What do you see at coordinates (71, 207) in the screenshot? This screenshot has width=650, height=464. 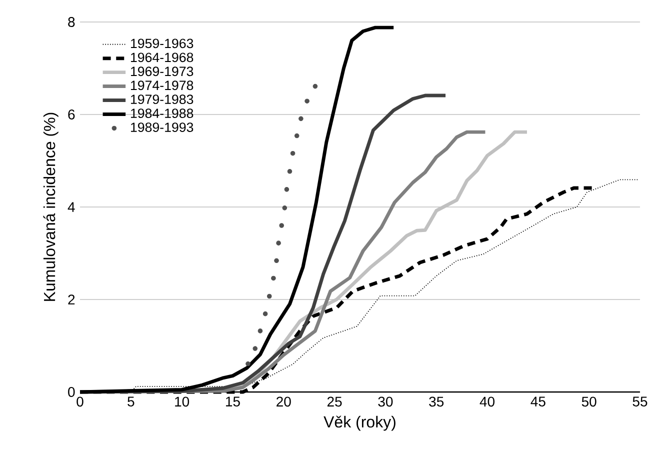 I see `y-tick-label: 4` at bounding box center [71, 207].